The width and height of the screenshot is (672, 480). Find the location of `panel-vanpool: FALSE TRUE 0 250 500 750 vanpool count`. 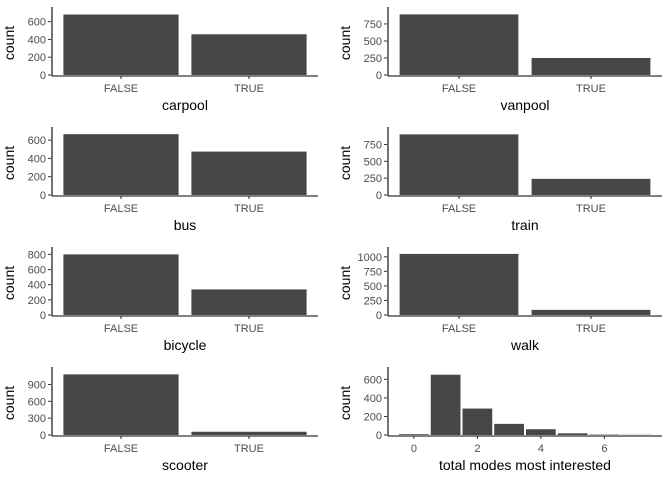

panel-vanpool: FALSE TRUE 0 250 500 750 vanpool count is located at coordinates (499, 60).